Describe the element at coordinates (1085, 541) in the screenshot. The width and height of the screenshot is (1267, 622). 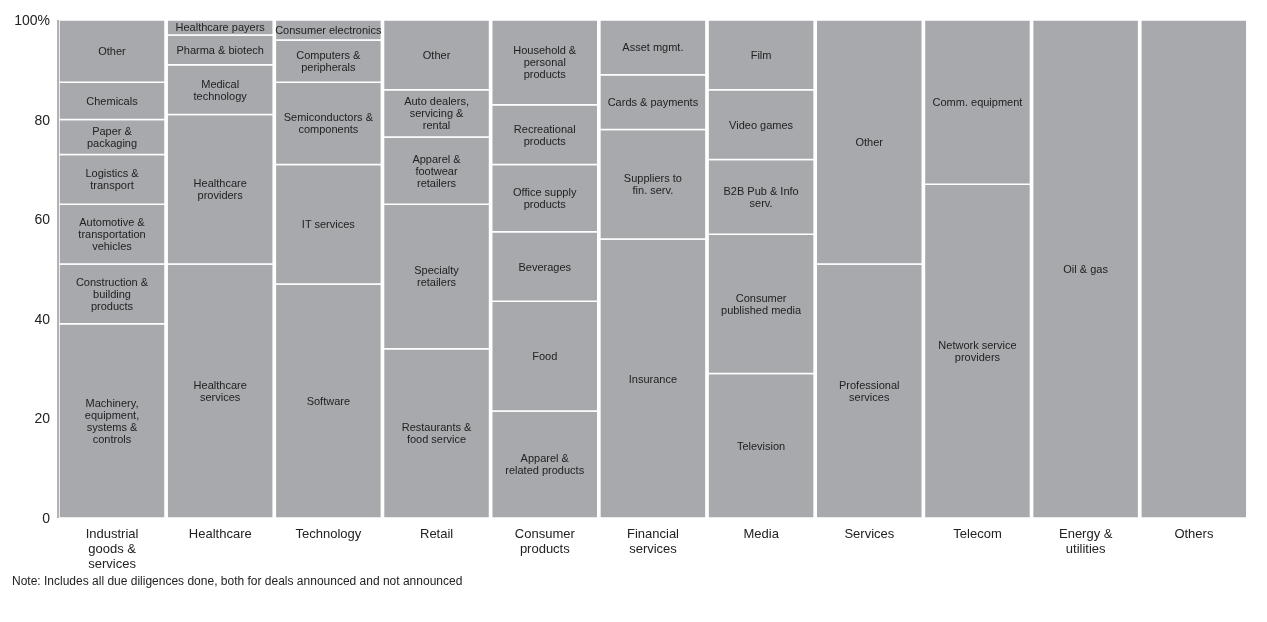
I see `x-tick-label: Energy & utilities` at that location.